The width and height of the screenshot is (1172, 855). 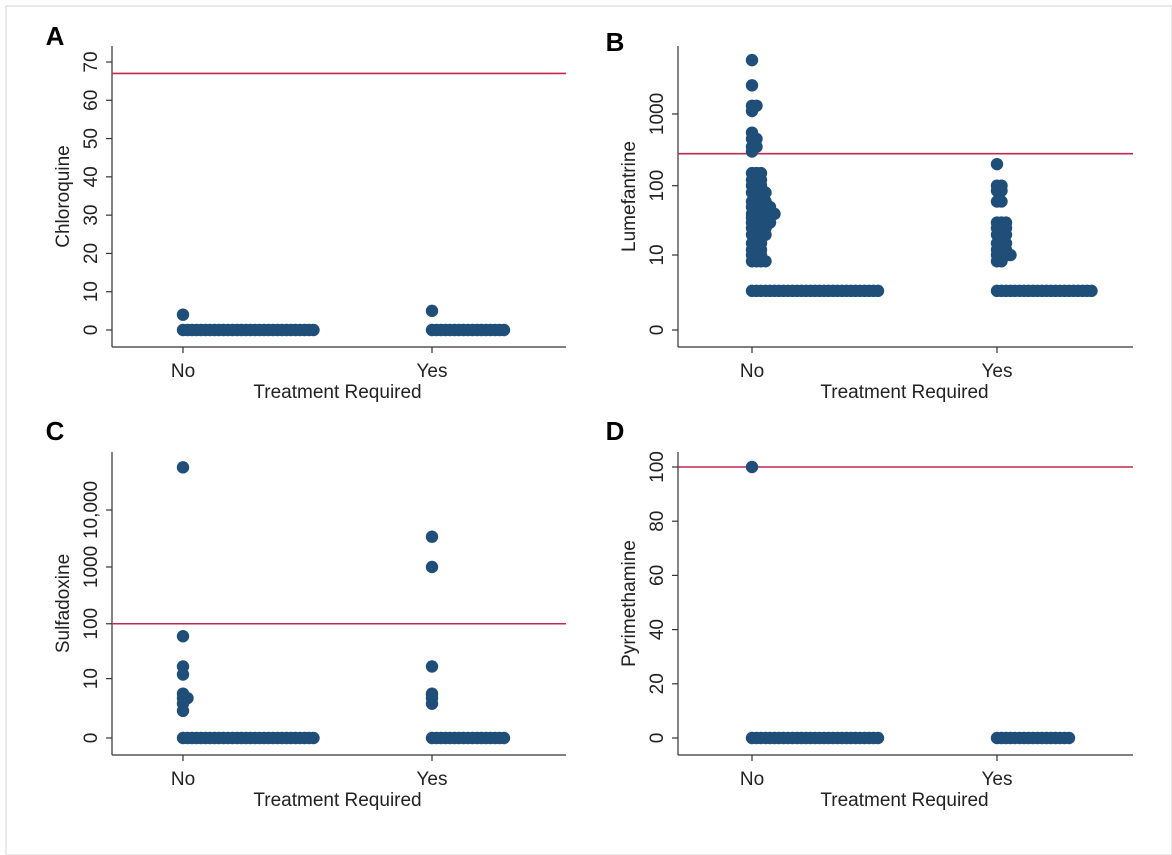 I want to click on panel-label: C, so click(x=55, y=431).